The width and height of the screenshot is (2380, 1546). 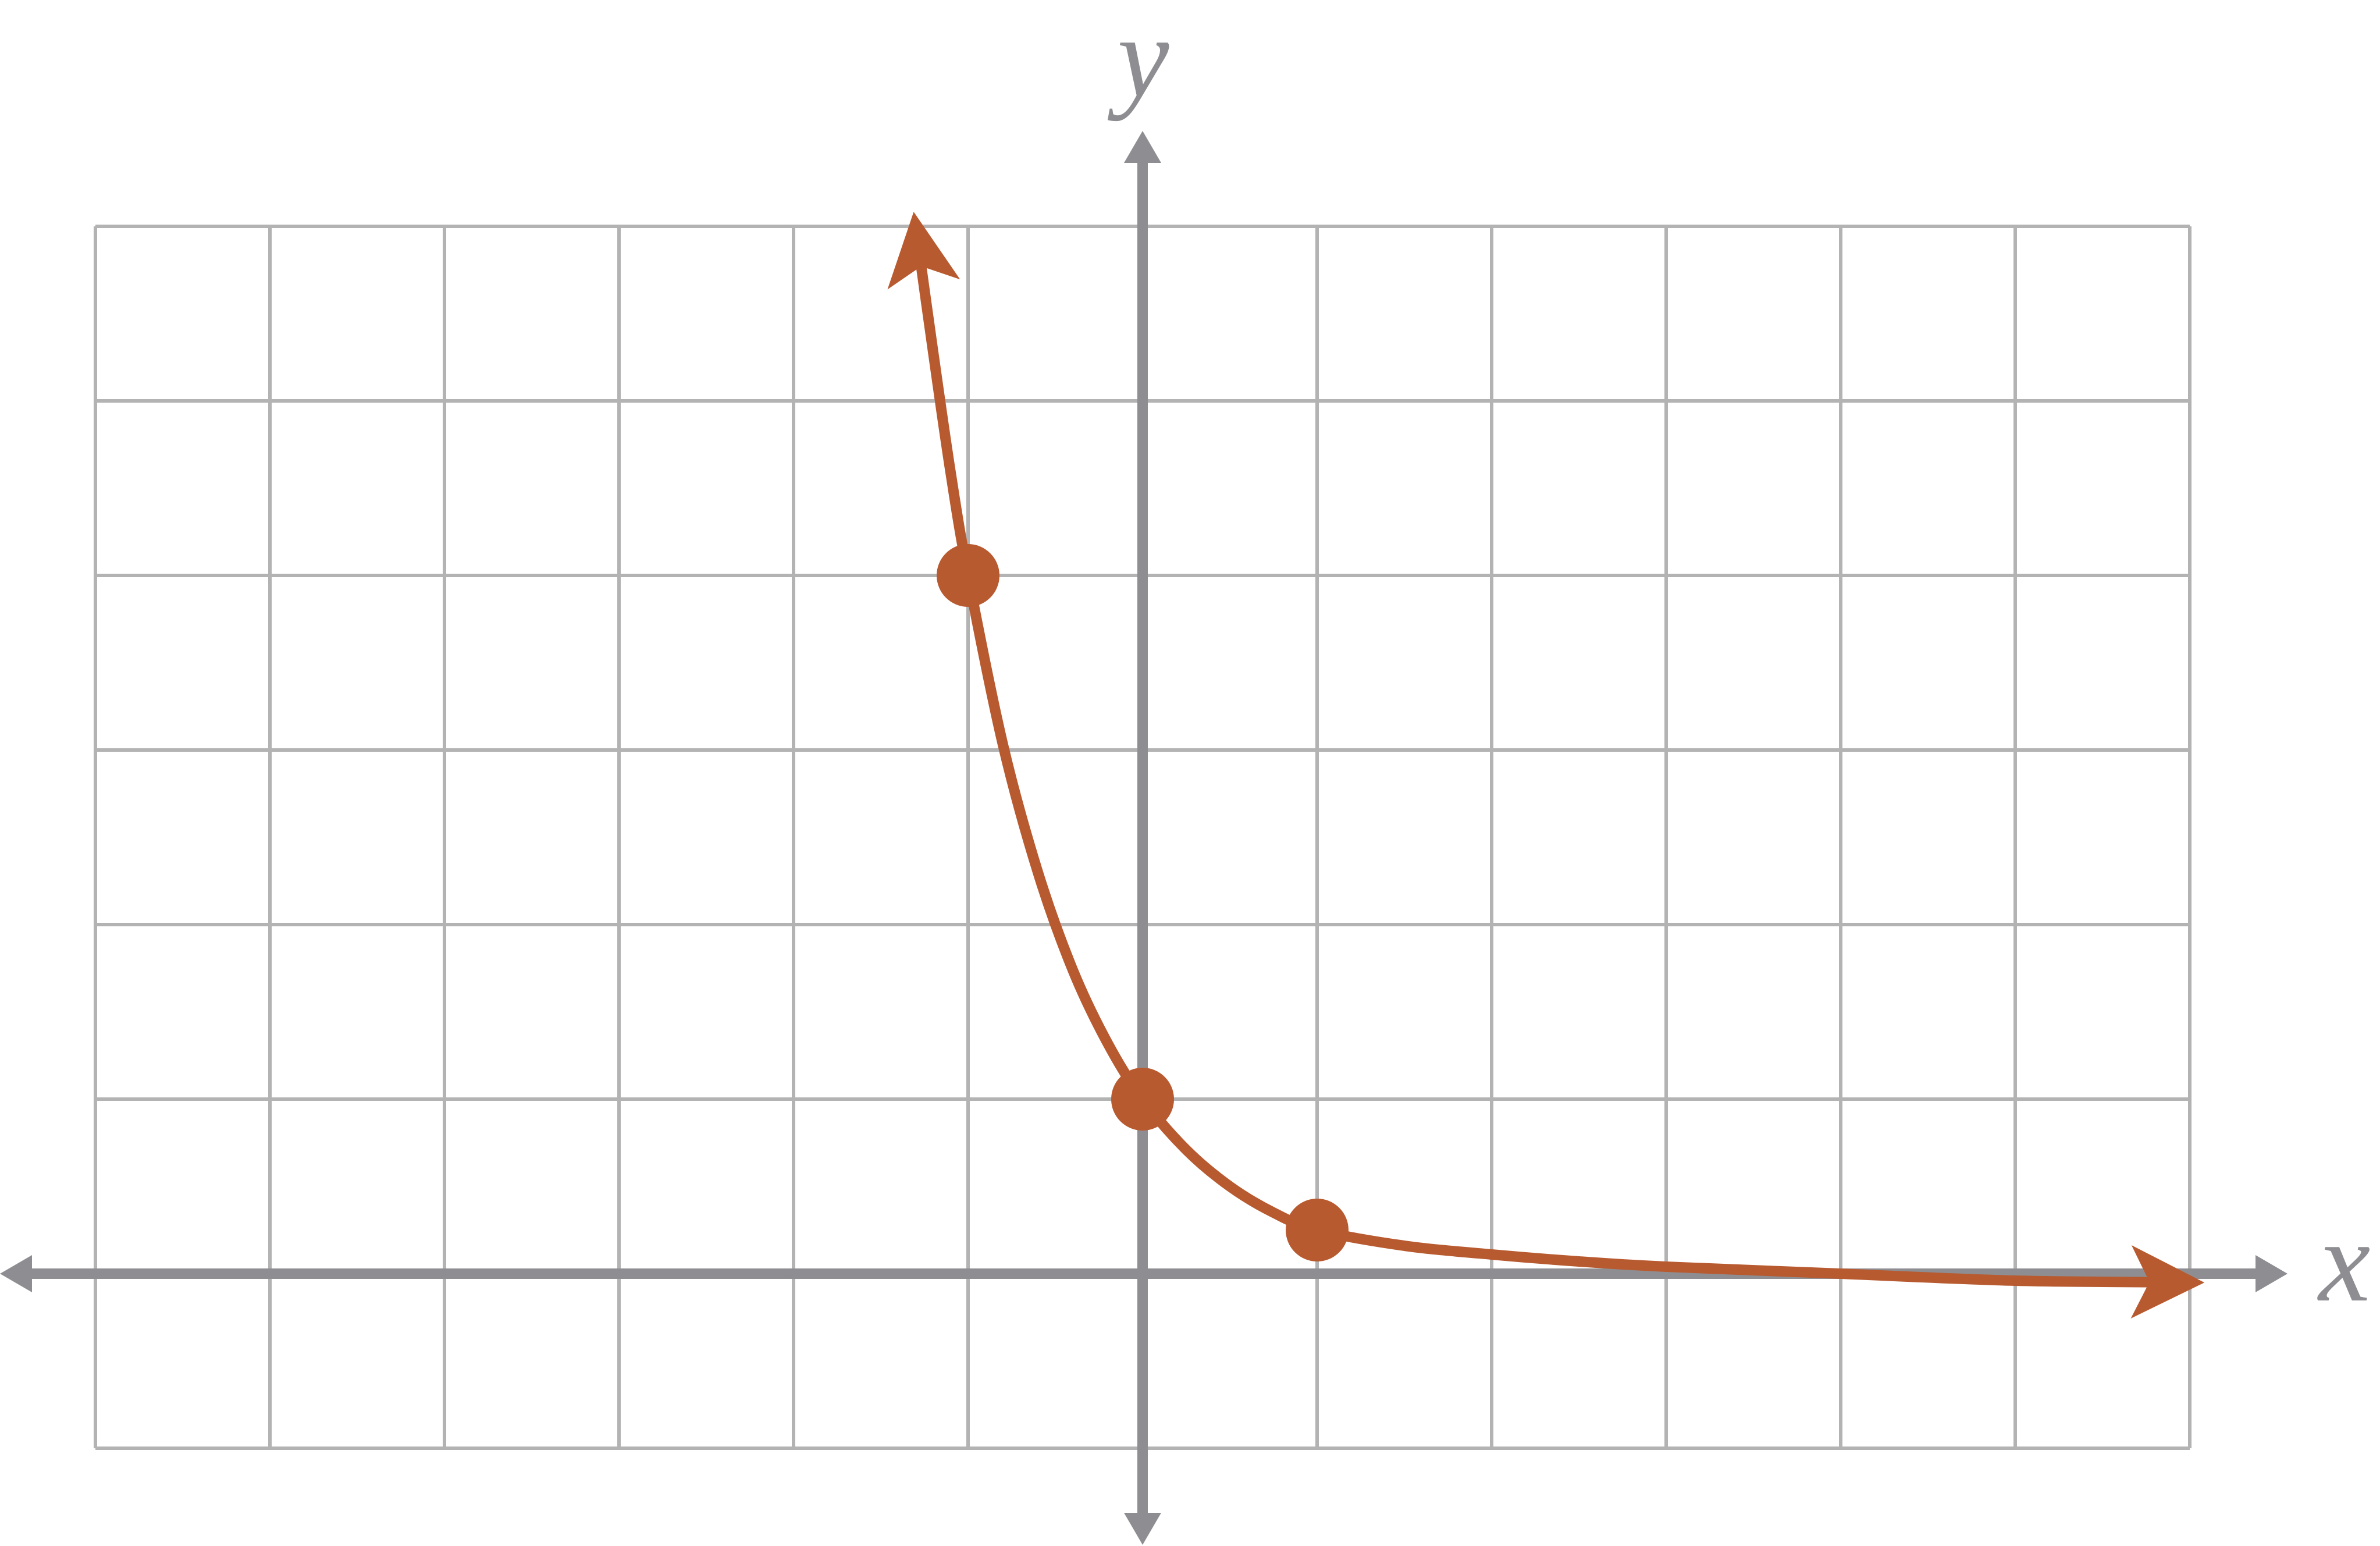 I want to click on y-axis-label: y, so click(x=1138, y=61).